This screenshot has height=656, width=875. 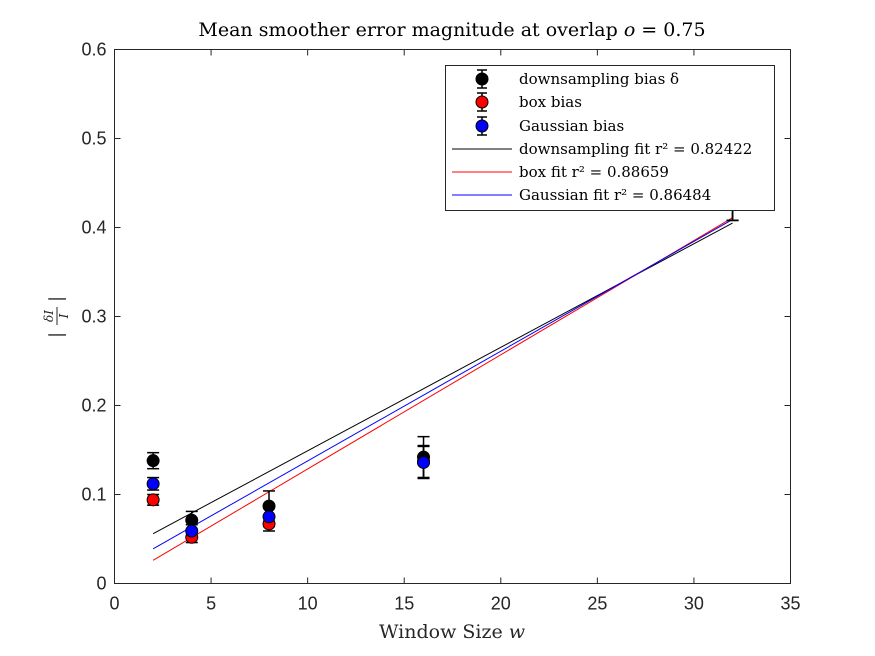 I want to click on y-tick-label: 0, so click(x=101, y=584).